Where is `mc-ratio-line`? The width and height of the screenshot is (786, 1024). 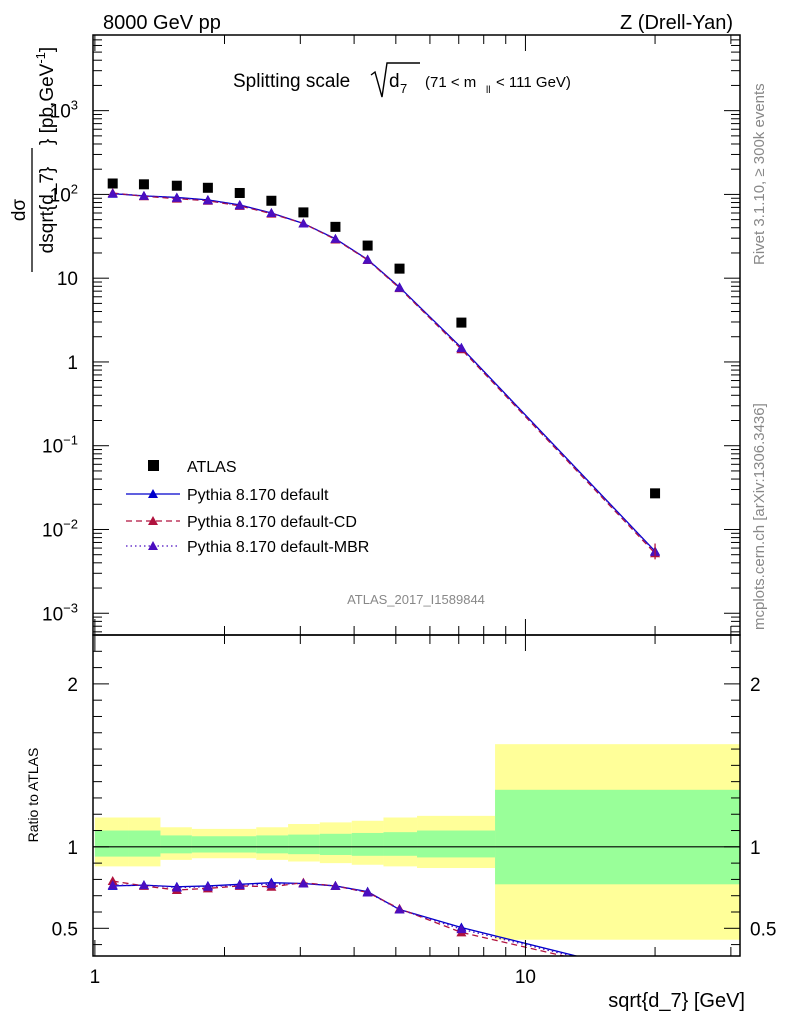
mc-ratio-line is located at coordinates (343, 919).